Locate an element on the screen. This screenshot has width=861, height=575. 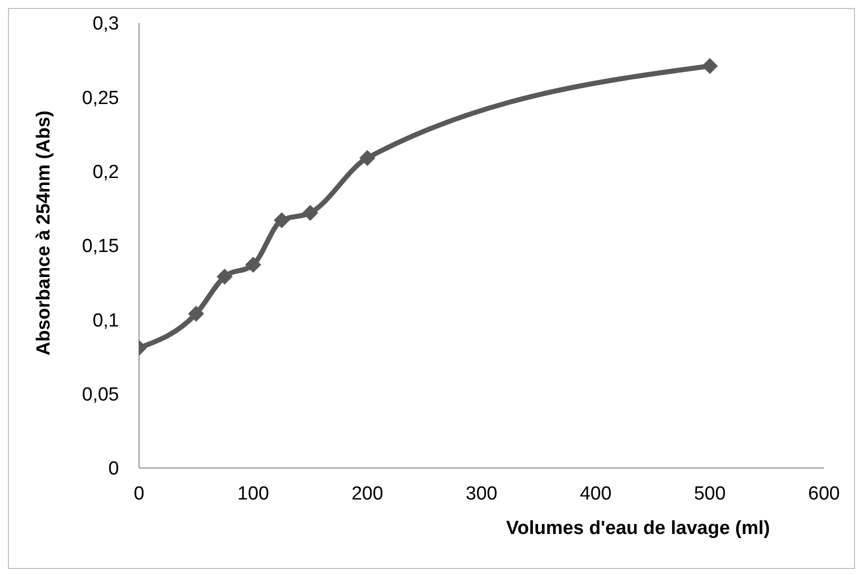
y-tick-label: 0,25 is located at coordinates (100, 98).